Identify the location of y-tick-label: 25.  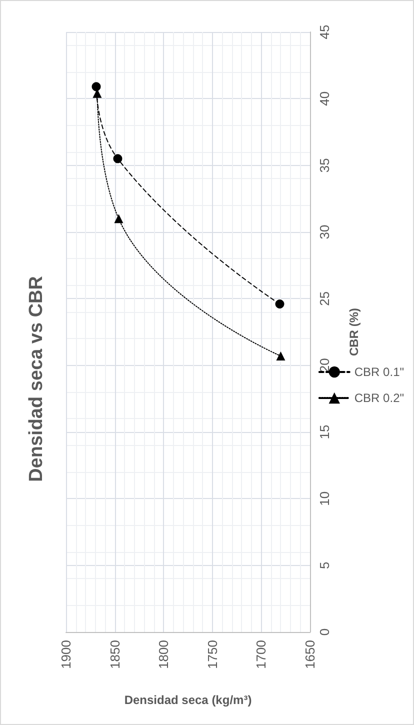
(324, 298).